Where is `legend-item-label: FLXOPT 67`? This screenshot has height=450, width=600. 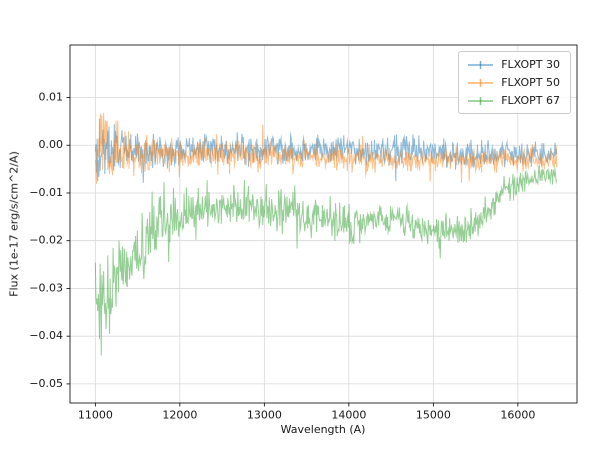 legend-item-label: FLXOPT 67 is located at coordinates (530, 100).